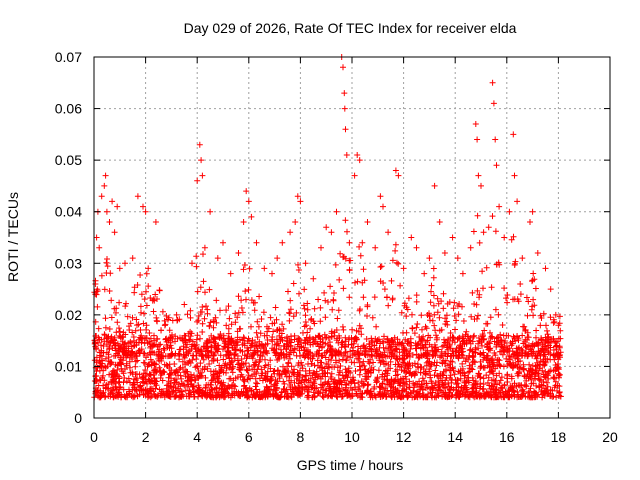 The width and height of the screenshot is (640, 480). What do you see at coordinates (507, 437) in the screenshot?
I see `x-tick-label: 16` at bounding box center [507, 437].